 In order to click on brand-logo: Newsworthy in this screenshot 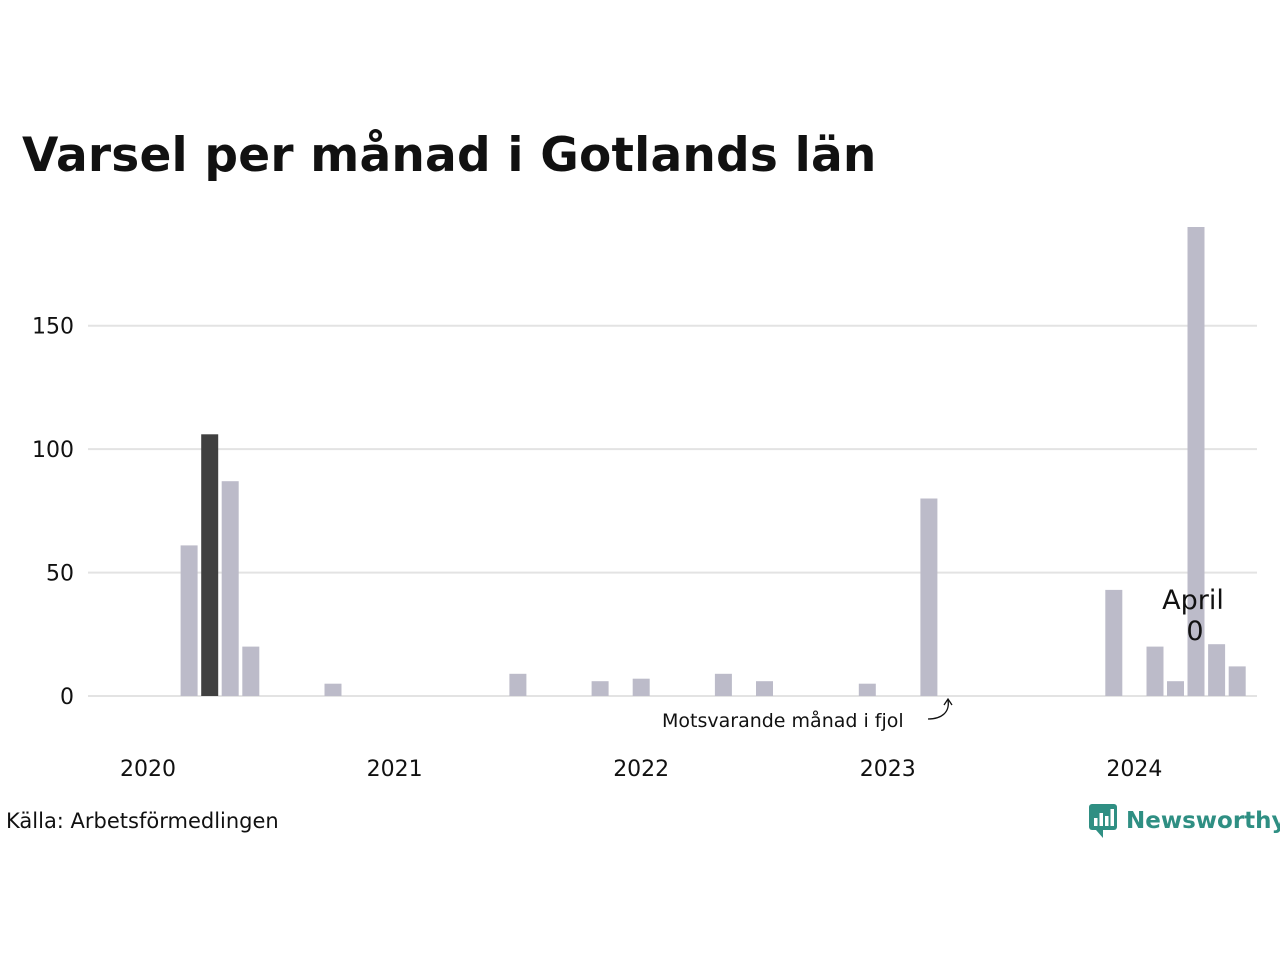, I will do `click(1184, 821)`.